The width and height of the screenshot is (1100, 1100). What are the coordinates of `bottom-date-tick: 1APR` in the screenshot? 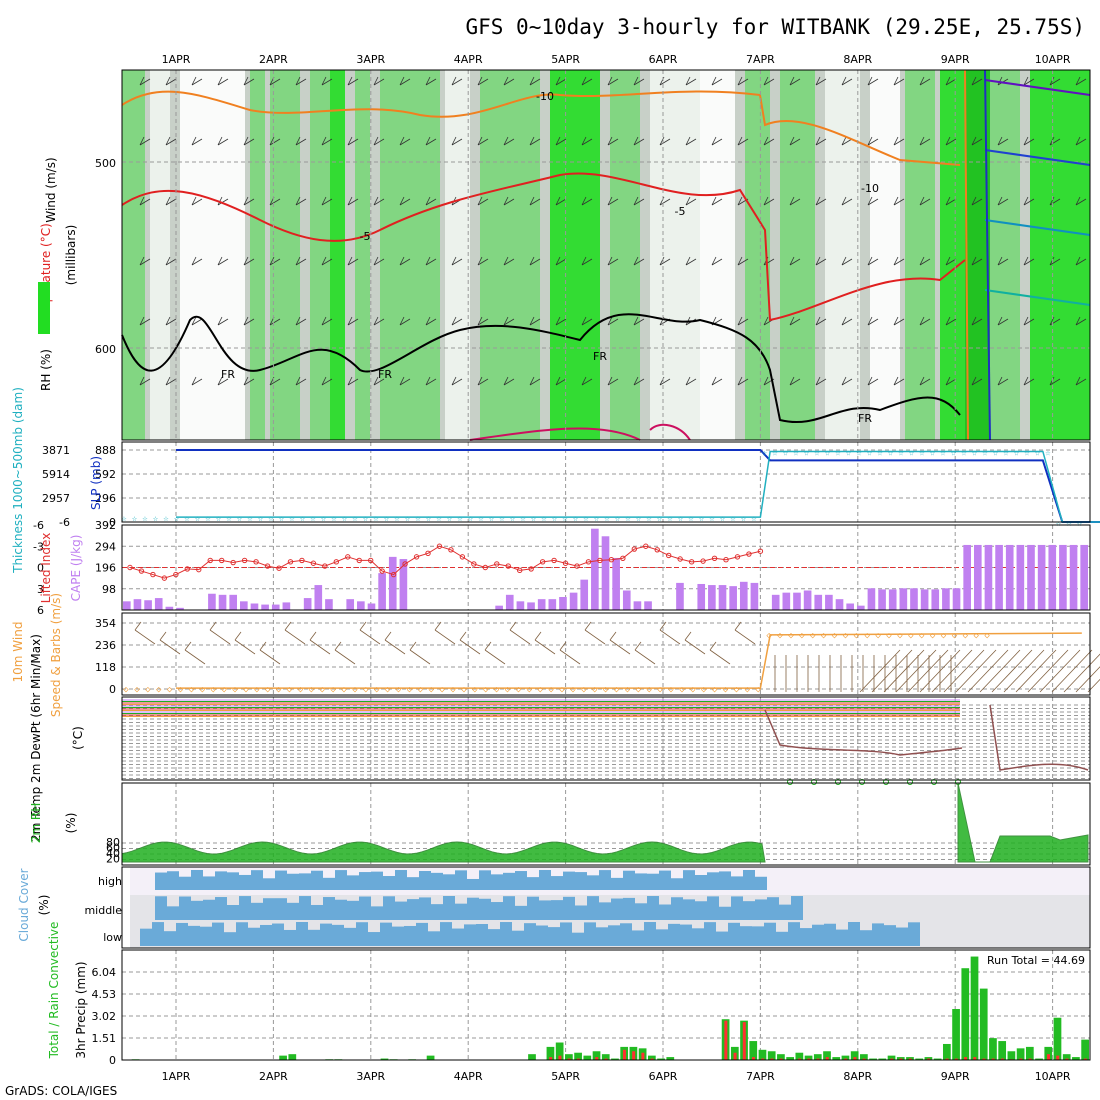 It's located at (176, 1076).